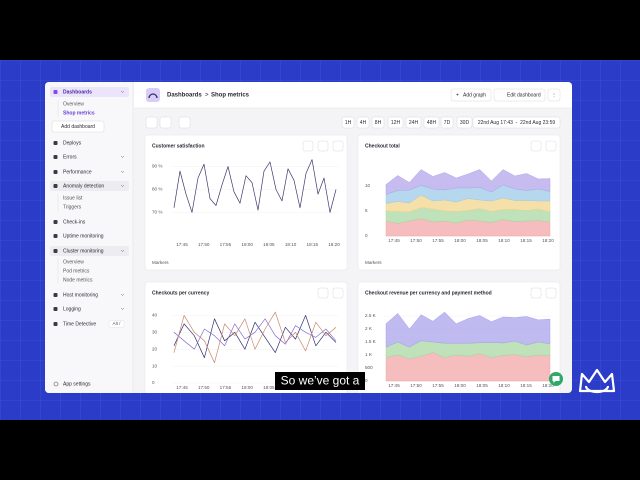 The width and height of the screenshot is (640, 480). Describe the element at coordinates (524, 95) in the screenshot. I see `edit-dashboard-label: Edit dashboard` at that location.